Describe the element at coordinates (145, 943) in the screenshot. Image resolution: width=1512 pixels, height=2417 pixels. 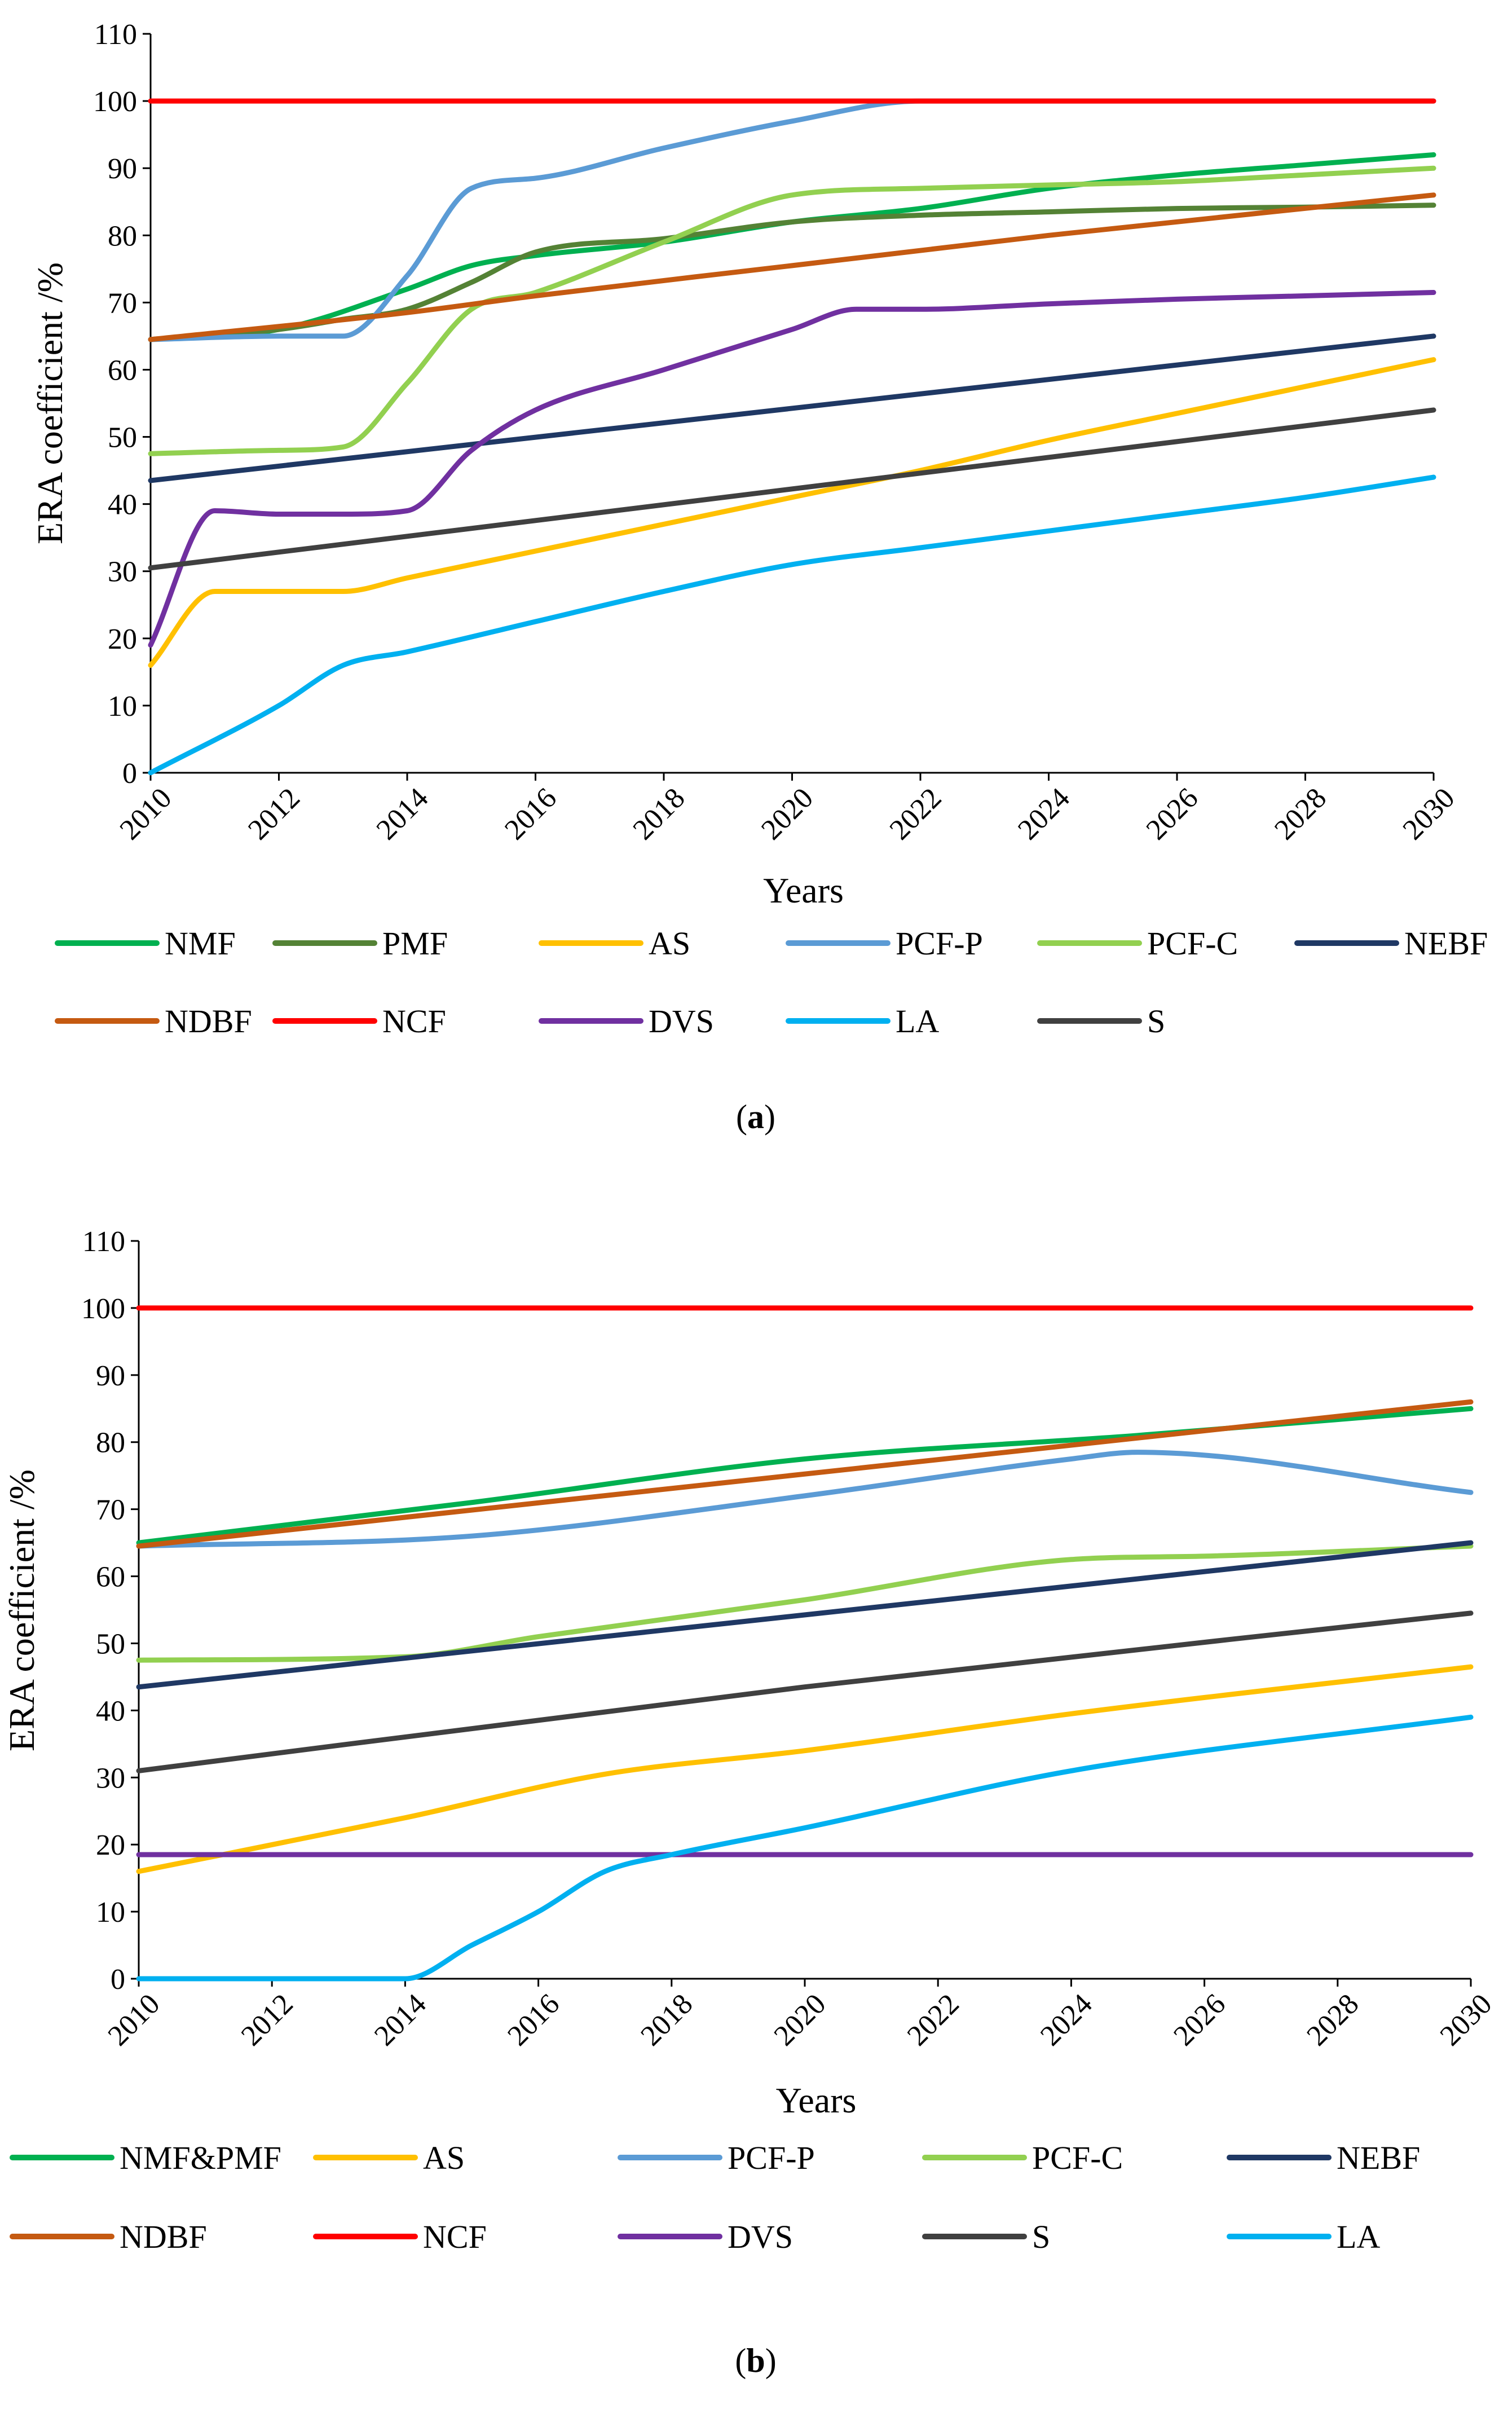
I see `legend-item-nmf: NMF` at that location.